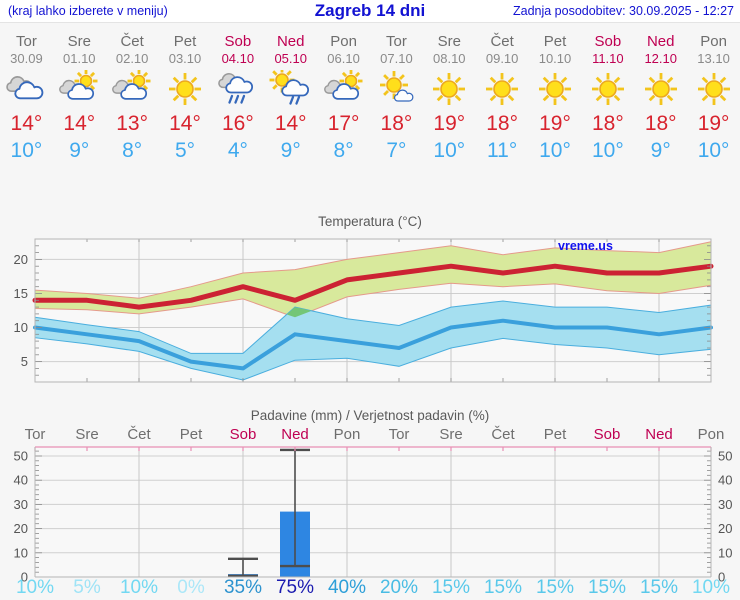 This screenshot has width=740, height=600. I want to click on max-temperature: 16°, so click(237, 123).